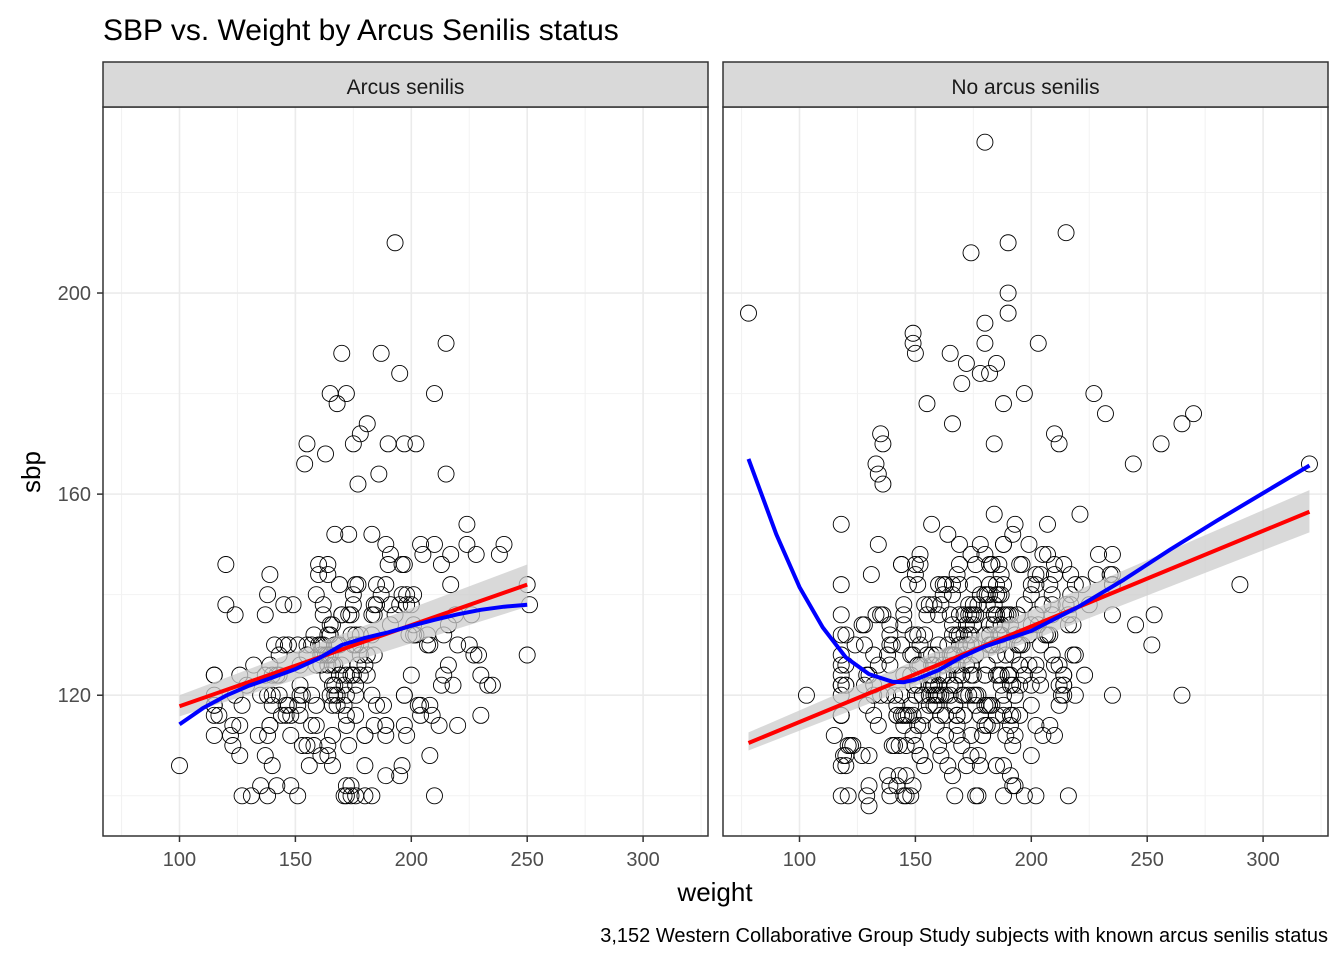 The width and height of the screenshot is (1344, 960). I want to click on x-tick-label: 200, so click(1031, 860).